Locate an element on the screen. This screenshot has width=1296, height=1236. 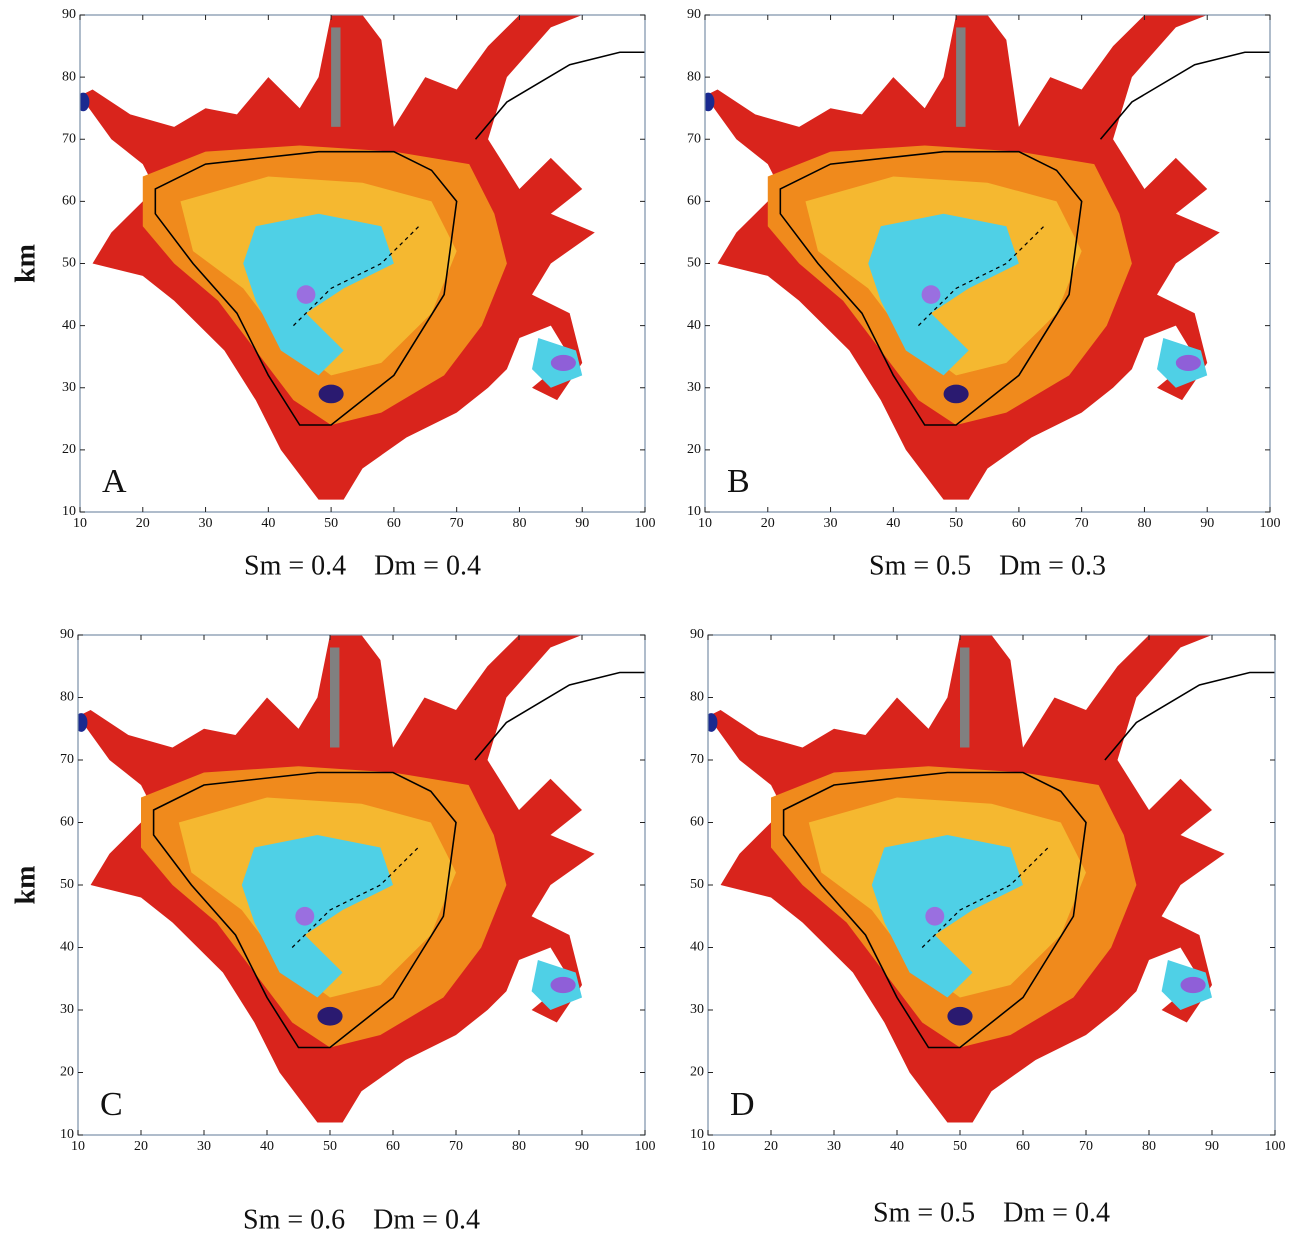
panel-label: A is located at coordinates (114, 481).